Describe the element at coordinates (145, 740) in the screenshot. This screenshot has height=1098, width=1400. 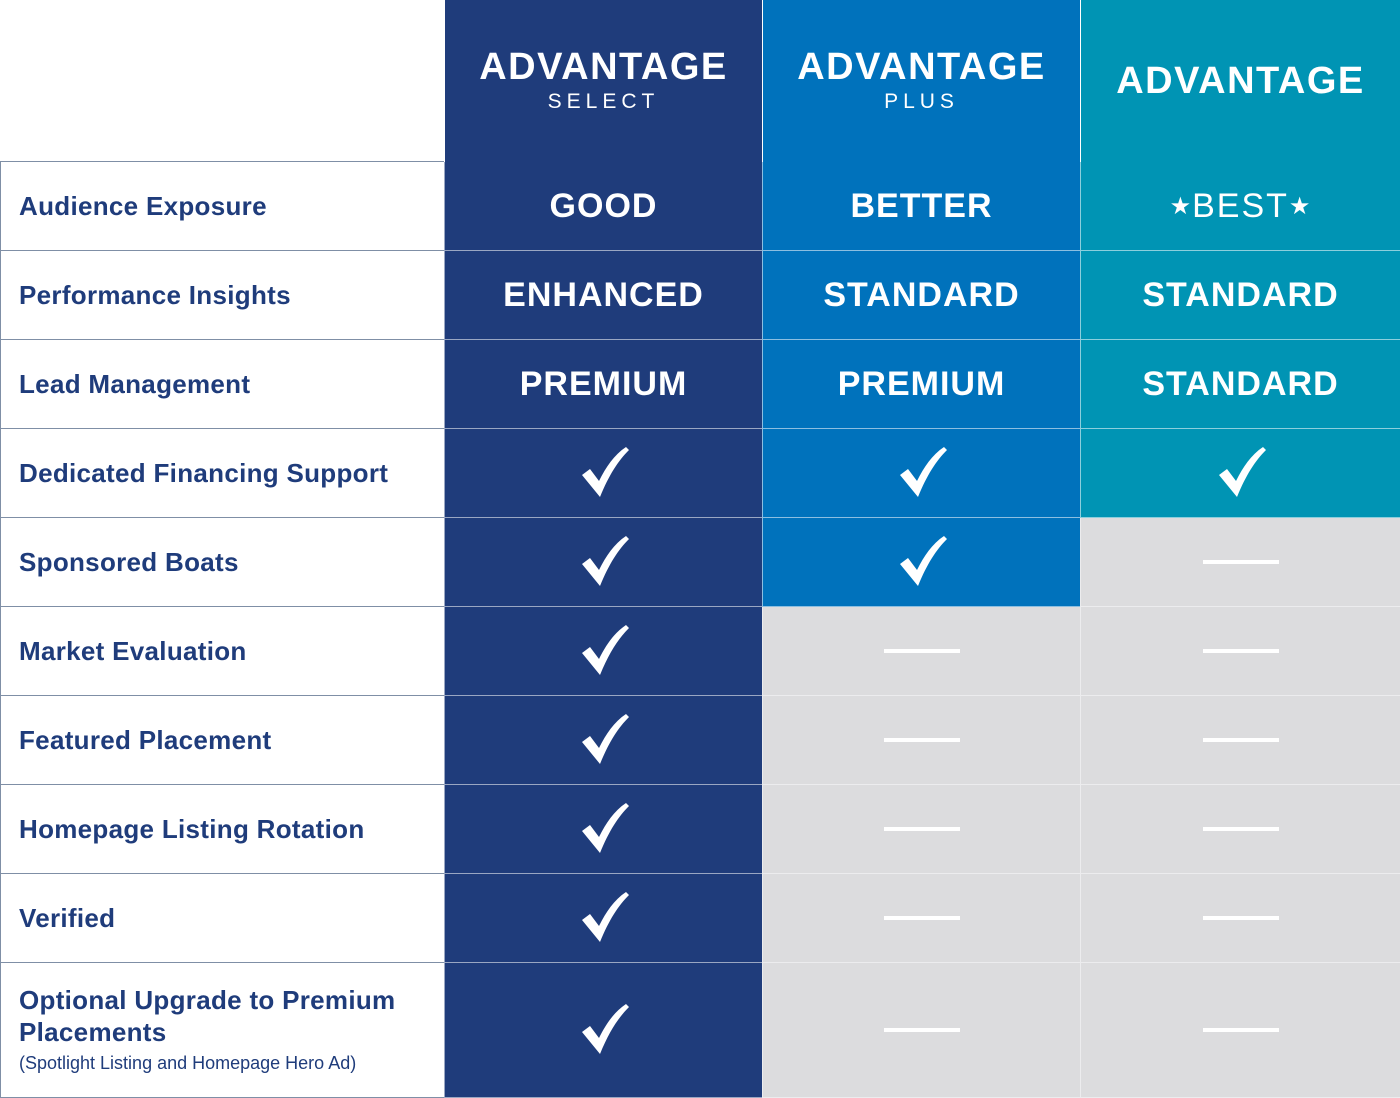
I see `feature-label: Featured Placement` at that location.